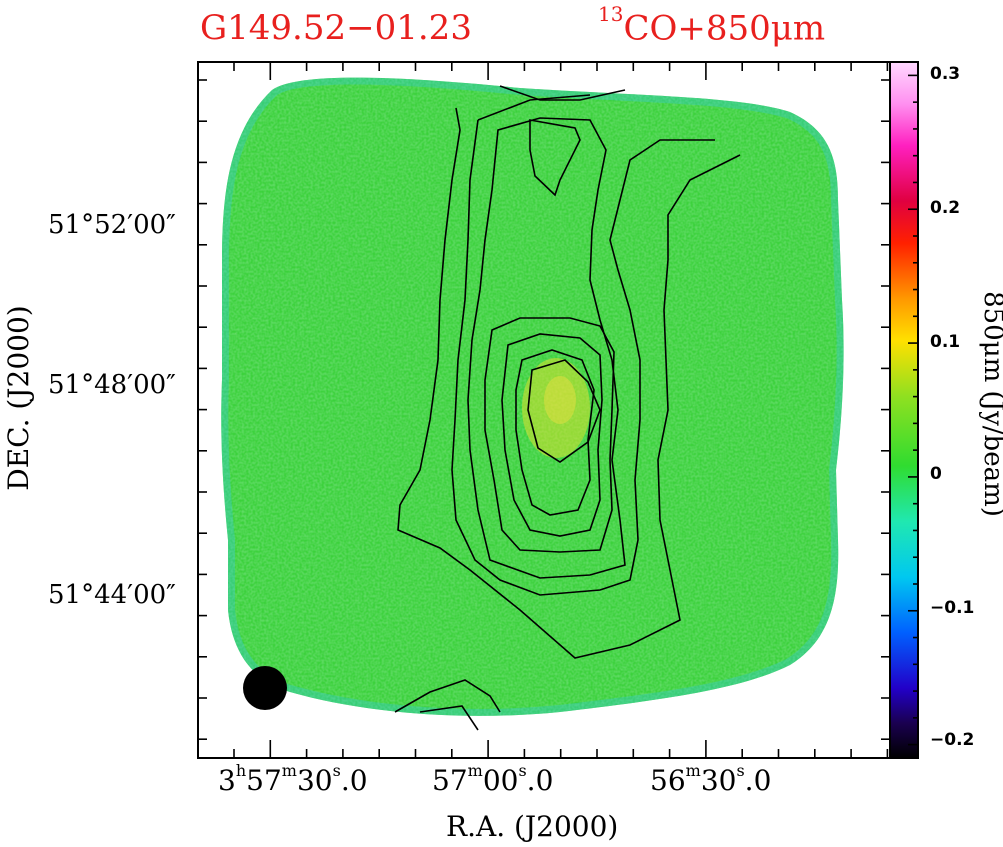 This screenshot has height=847, width=1003. What do you see at coordinates (913, 410) in the screenshot?
I see `colorbar-ticks` at bounding box center [913, 410].